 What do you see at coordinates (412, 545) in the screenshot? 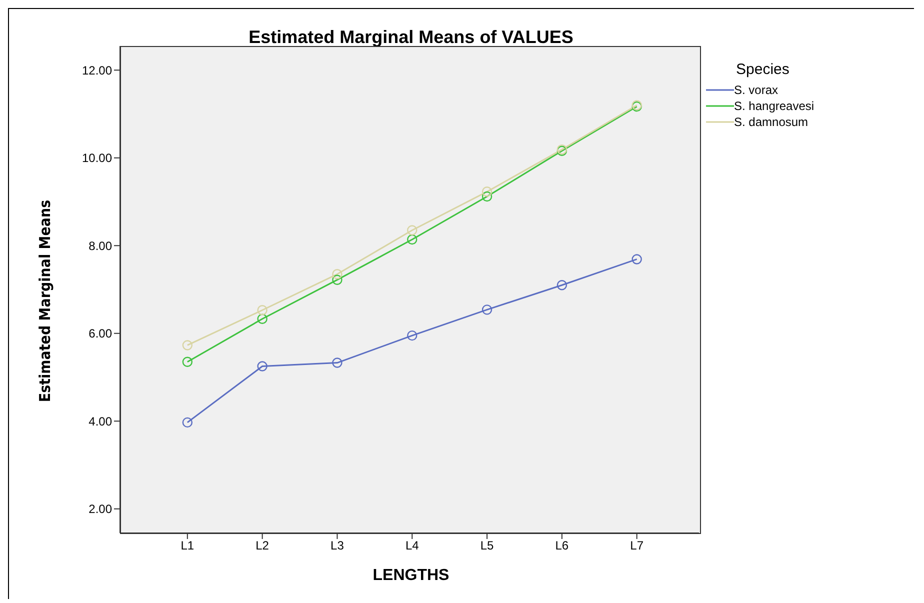
I see `x-tick-label: L4` at bounding box center [412, 545].